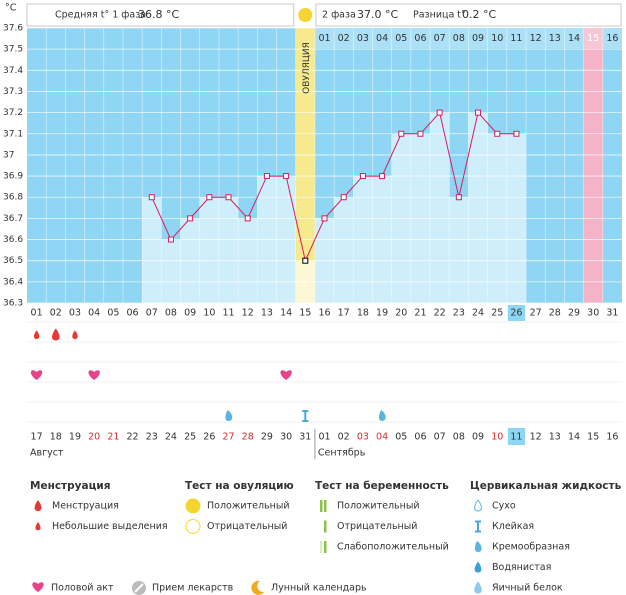  I want to click on x-tick-label: 26, so click(516, 313).